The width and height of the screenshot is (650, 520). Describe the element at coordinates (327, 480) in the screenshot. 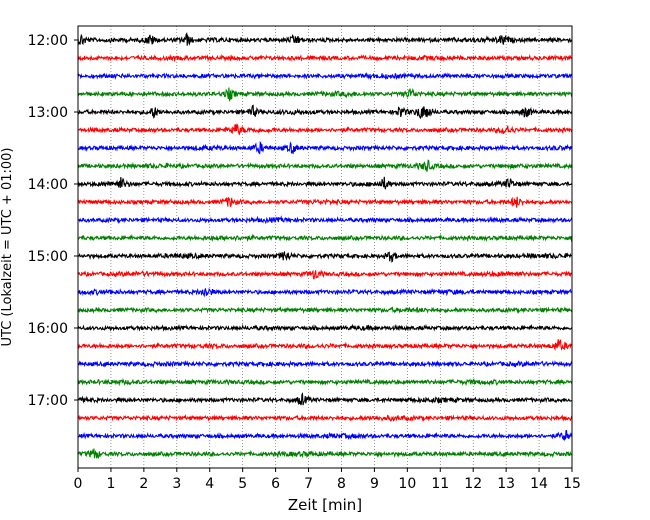

I see `x-axis-ticks: 0 1 2 3 4 5 6 7 8 9 10 11 12 13 14 15` at that location.